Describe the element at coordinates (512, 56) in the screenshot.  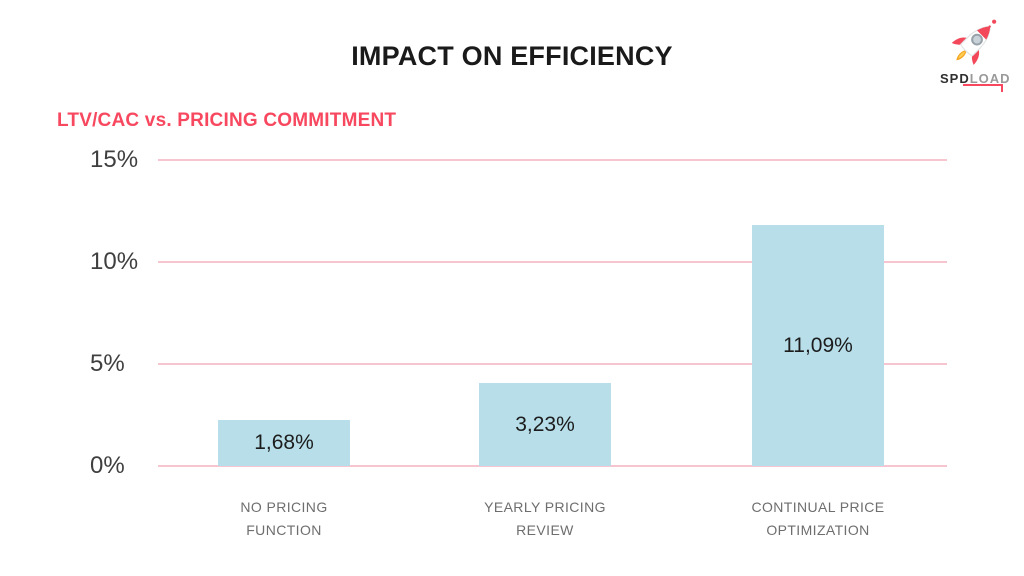
I see `page-title: IMPACT ON EFFICIENCY` at that location.